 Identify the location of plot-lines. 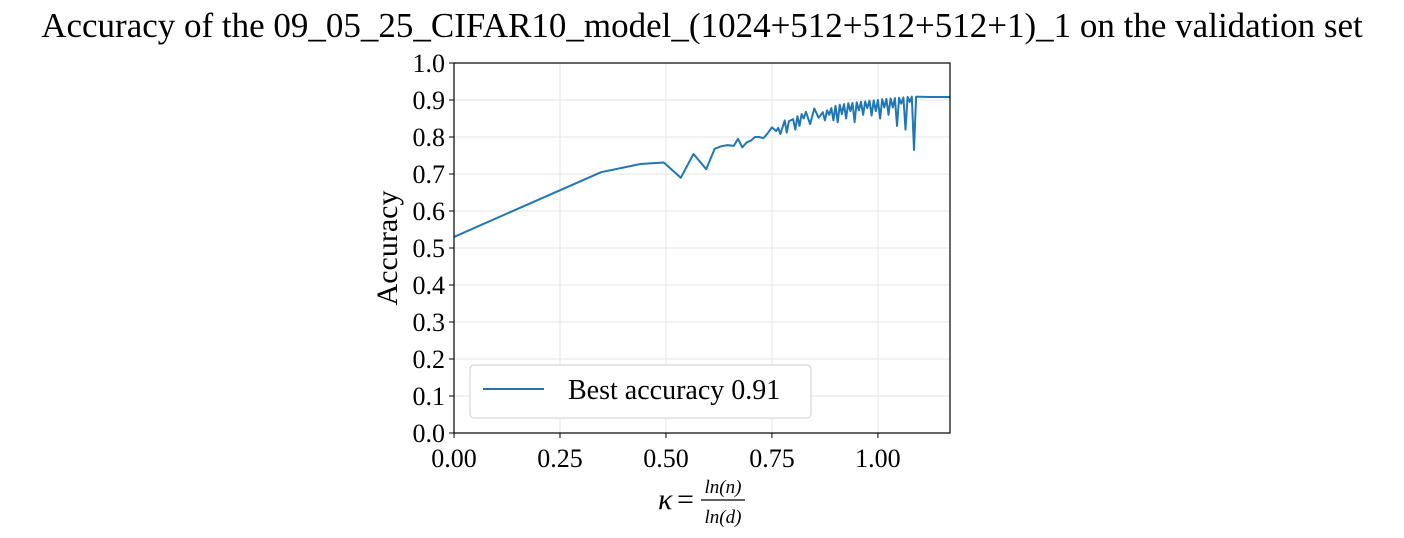
(701, 166).